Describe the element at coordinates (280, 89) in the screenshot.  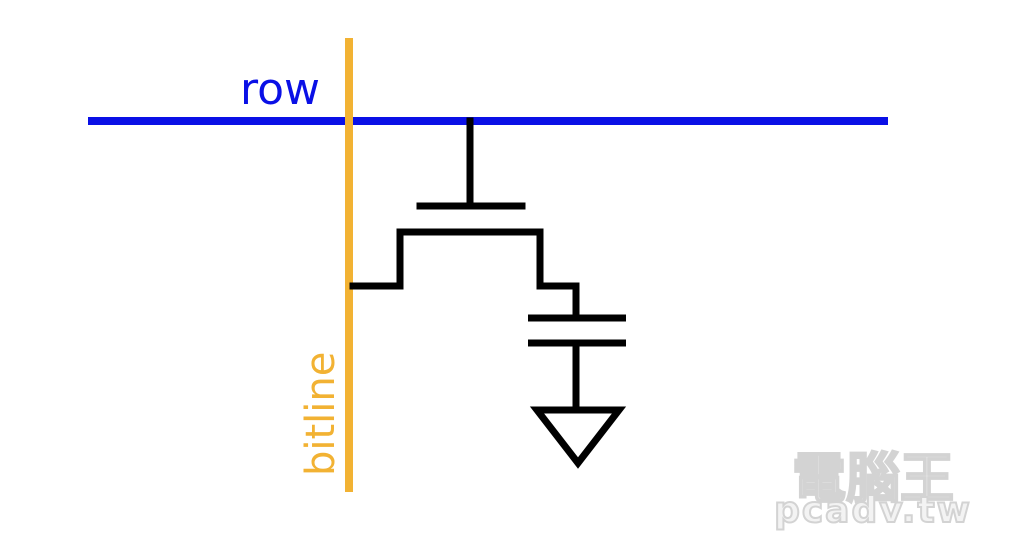
I see `row-label: row` at that location.